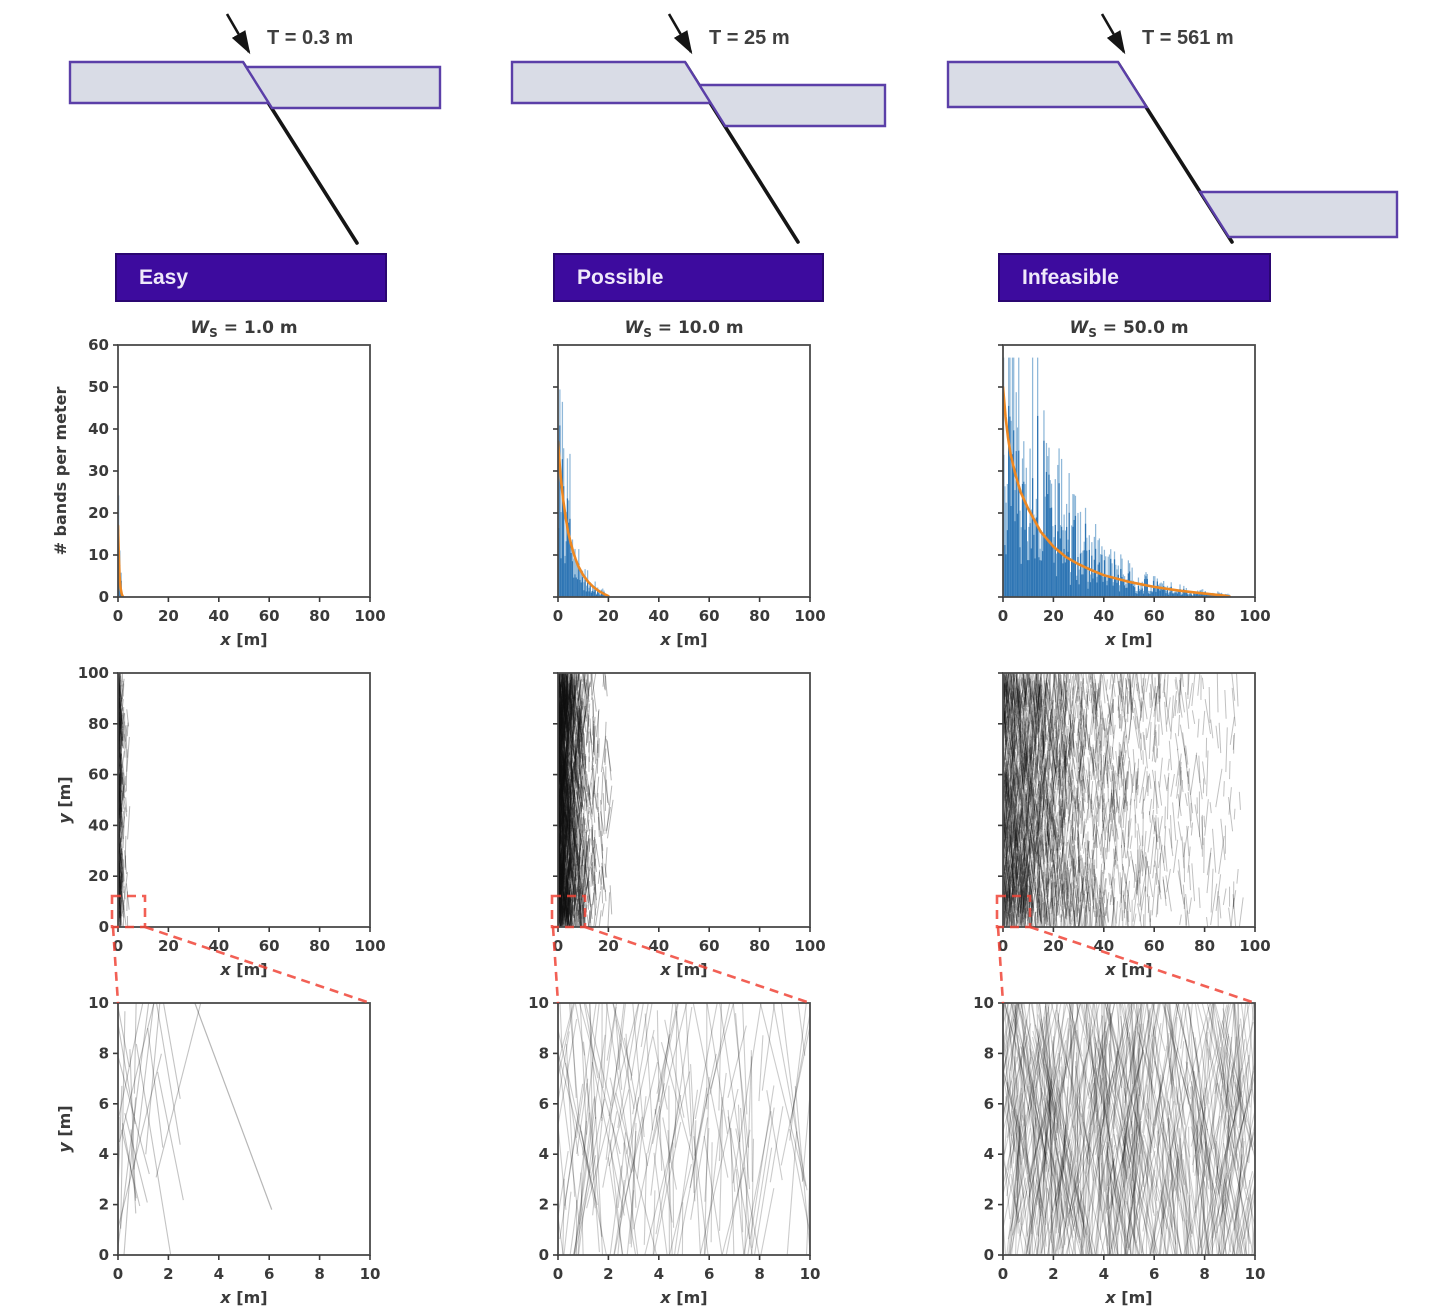 The image size is (1440, 1306). I want to click on svg-text: # bands per meter, so click(60, 470).